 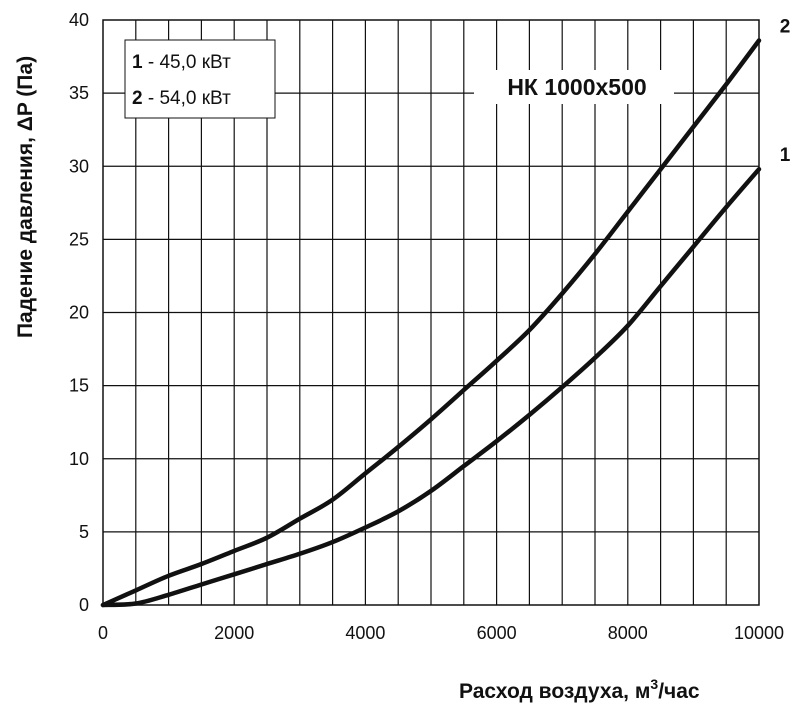 I want to click on legend-item-1-text: - 45,0 кВт, so click(x=187, y=62).